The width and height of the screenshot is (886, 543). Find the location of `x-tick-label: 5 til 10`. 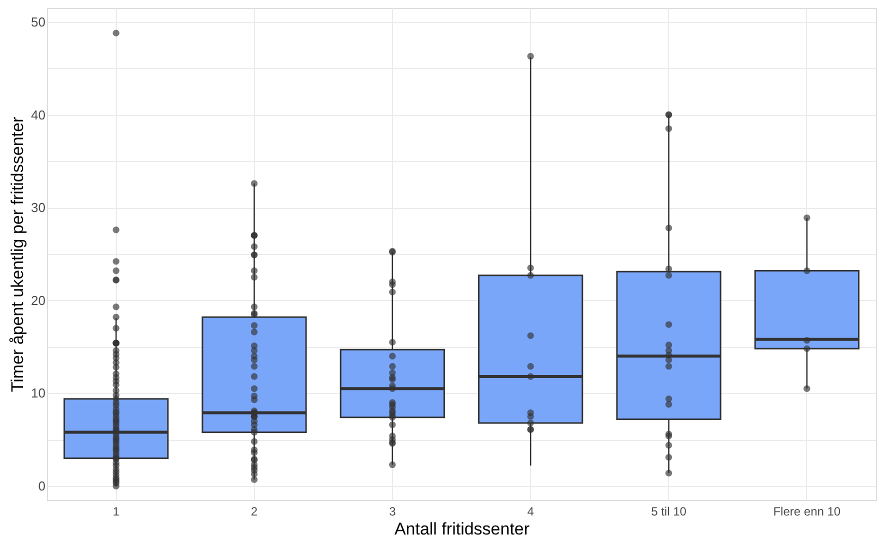

x-tick-label: 5 til 10 is located at coordinates (669, 511).